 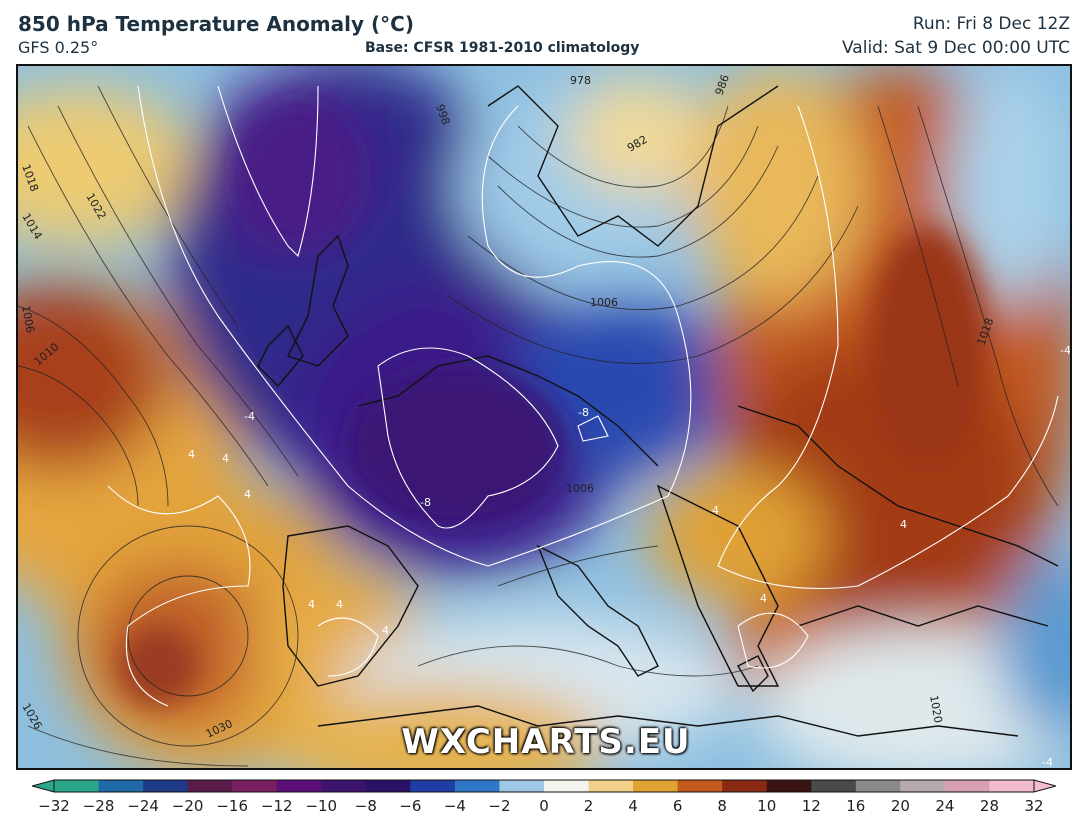 What do you see at coordinates (956, 48) in the screenshot?
I see `valid-time-label: Valid: Sat 9 Dec 00:00 UTC` at bounding box center [956, 48].